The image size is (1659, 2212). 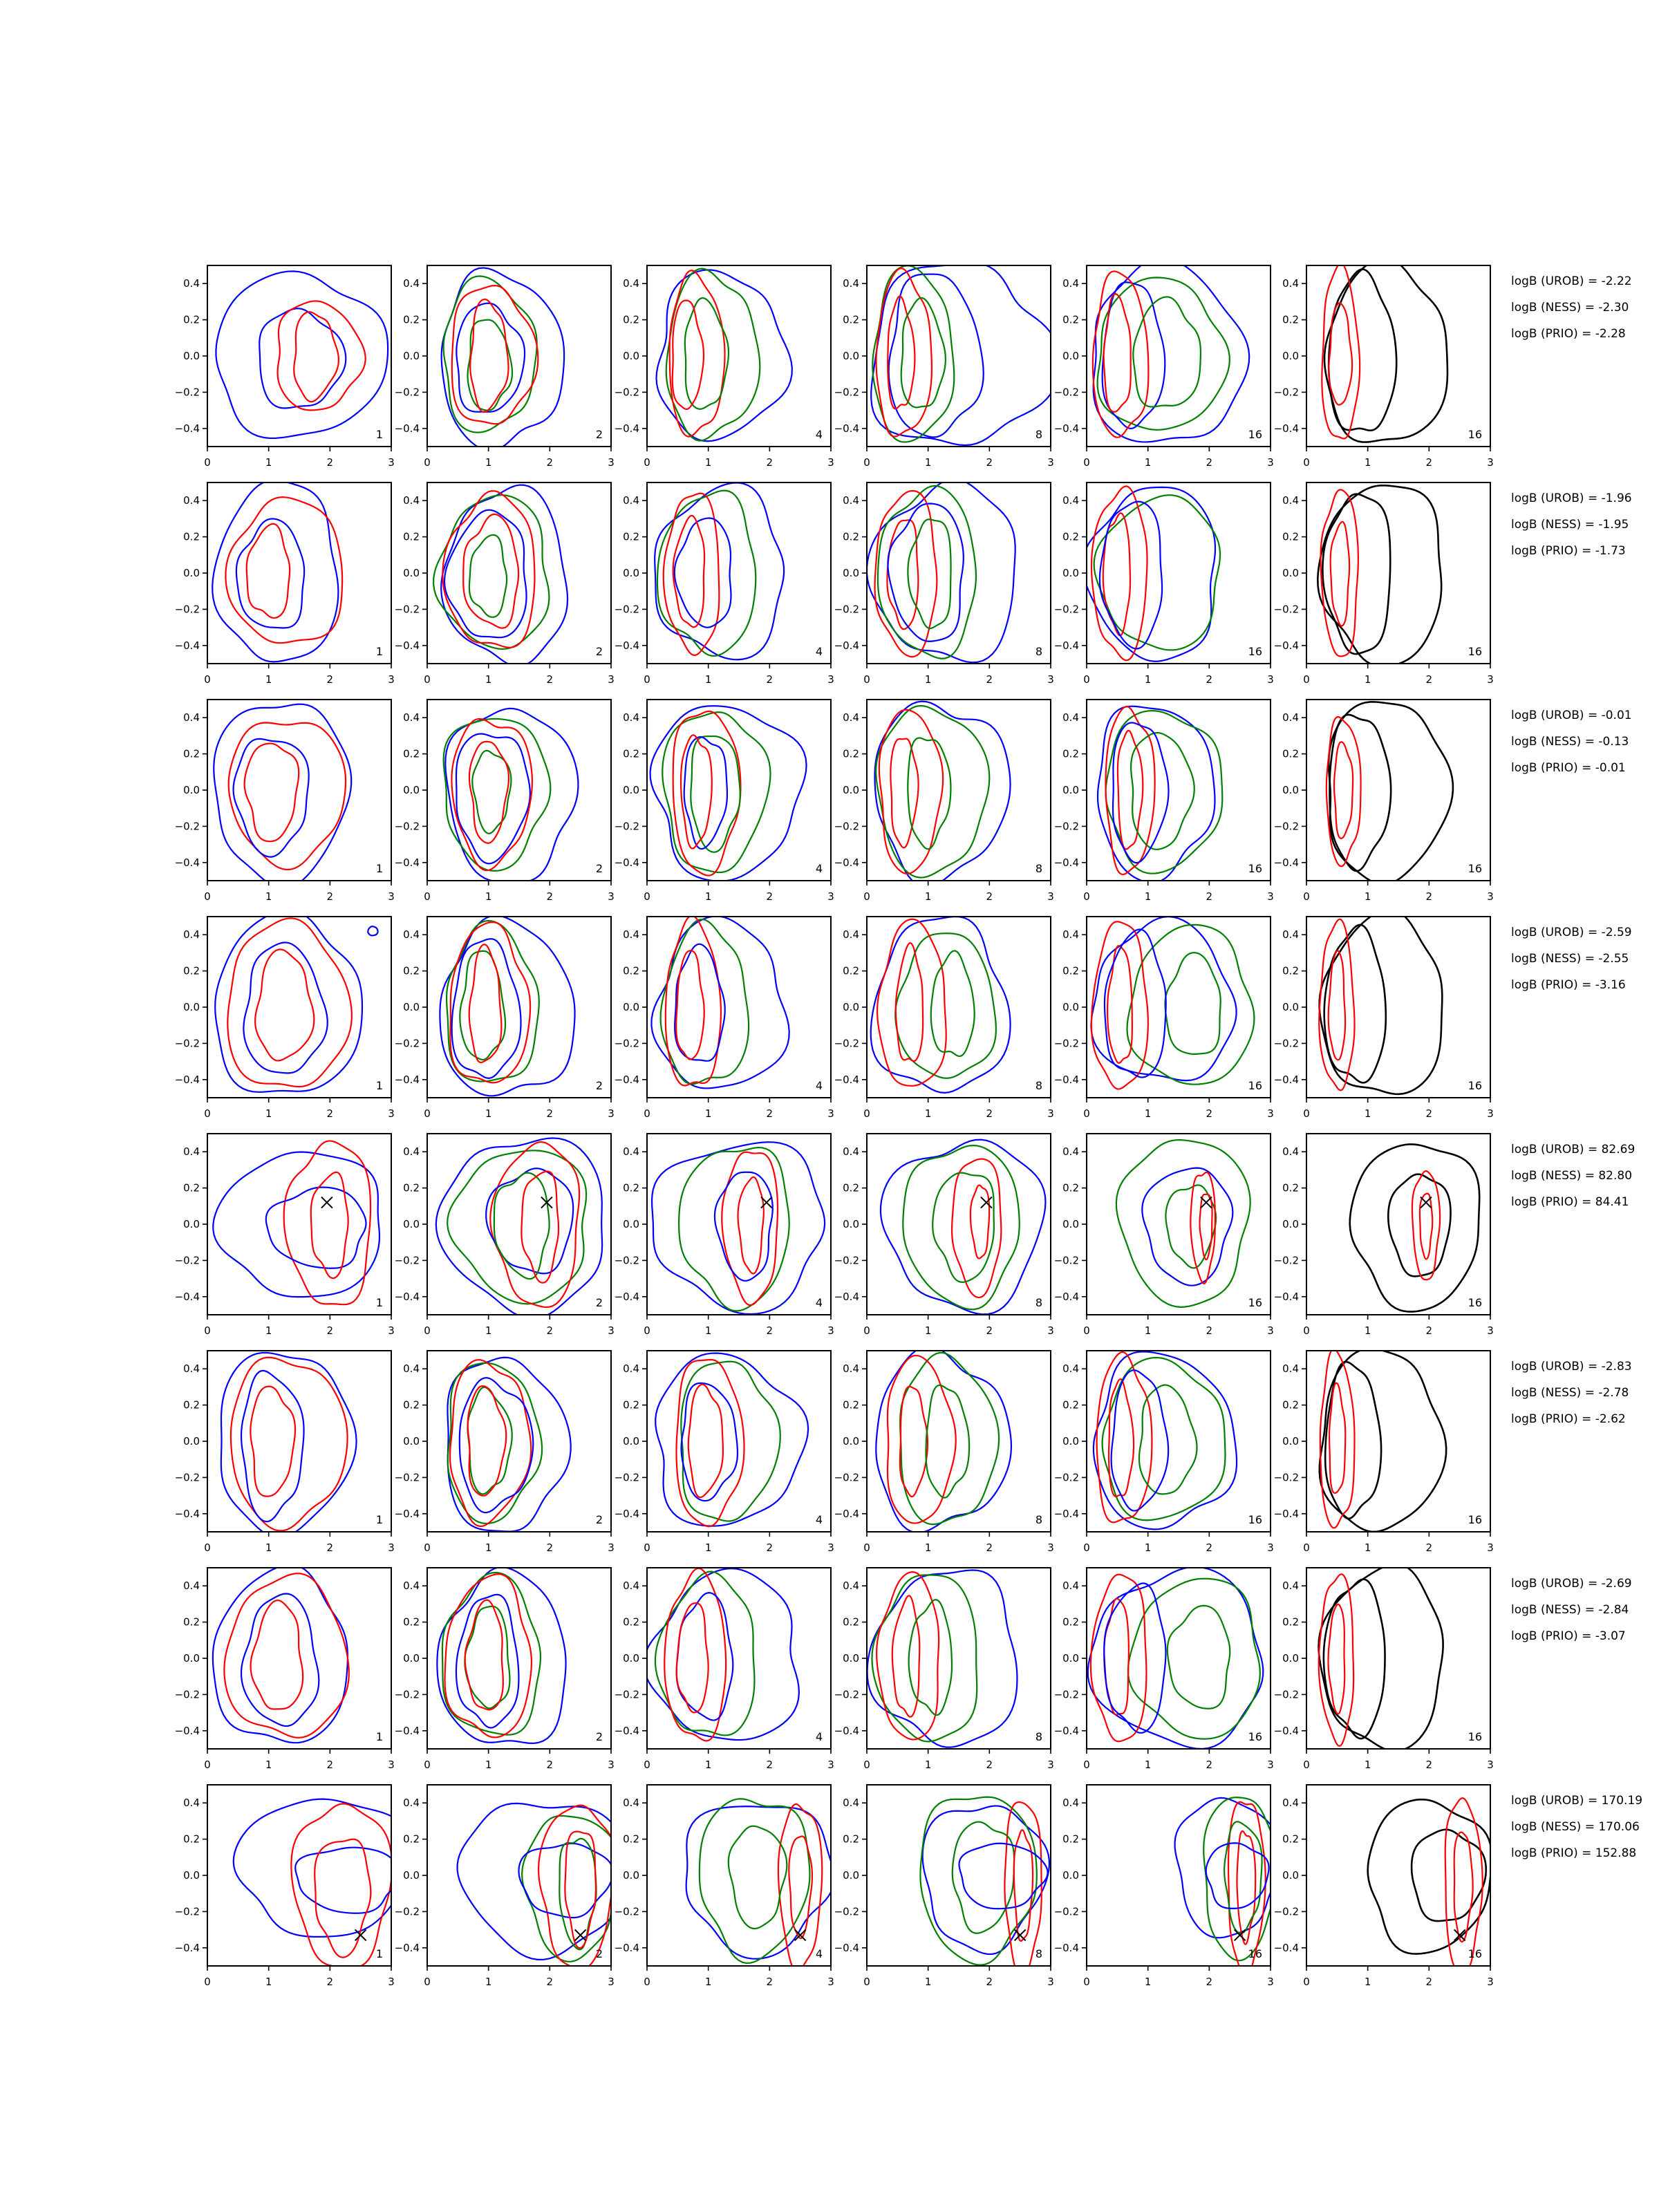 What do you see at coordinates (1572, 498) in the screenshot?
I see `logb-annotation: logB (UROB) = -1.96` at bounding box center [1572, 498].